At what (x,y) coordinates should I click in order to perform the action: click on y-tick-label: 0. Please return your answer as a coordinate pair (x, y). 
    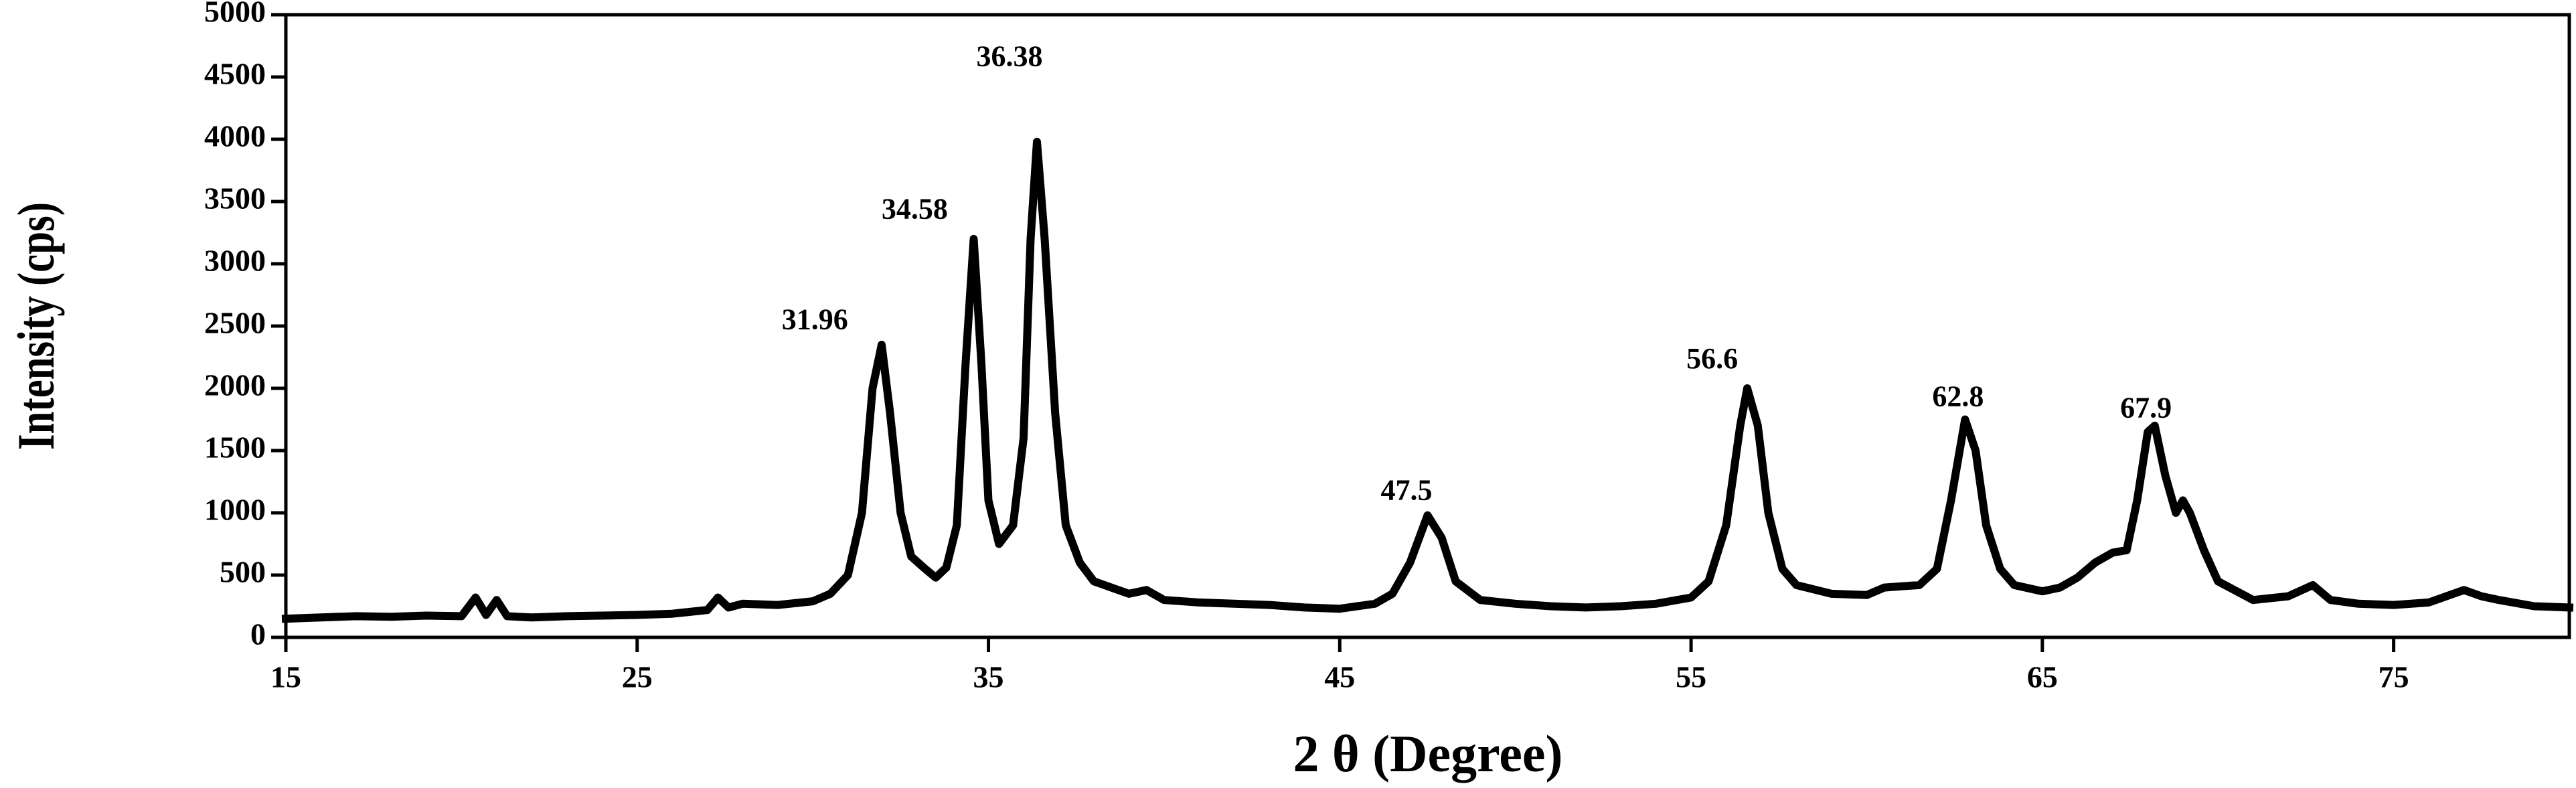
    Looking at the image, I should click on (258, 634).